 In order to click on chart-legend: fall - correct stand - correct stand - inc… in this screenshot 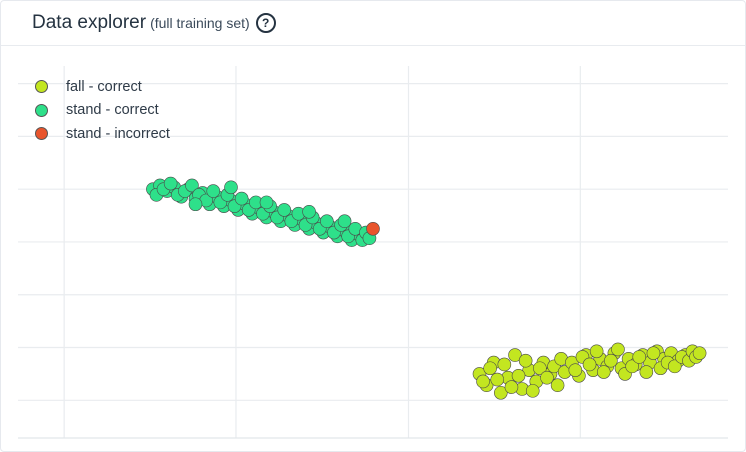, I will do `click(102, 110)`.